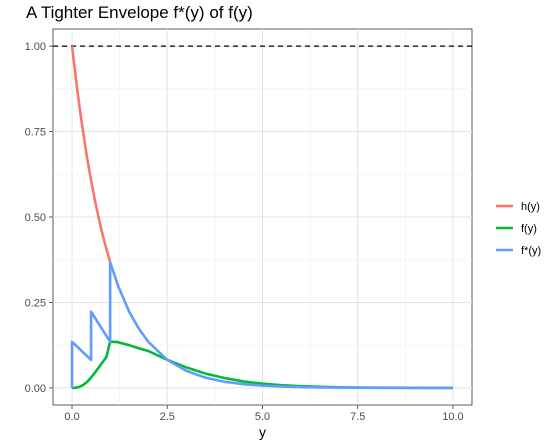  Describe the element at coordinates (530, 207) in the screenshot. I see `legend-label: h(y)` at that location.